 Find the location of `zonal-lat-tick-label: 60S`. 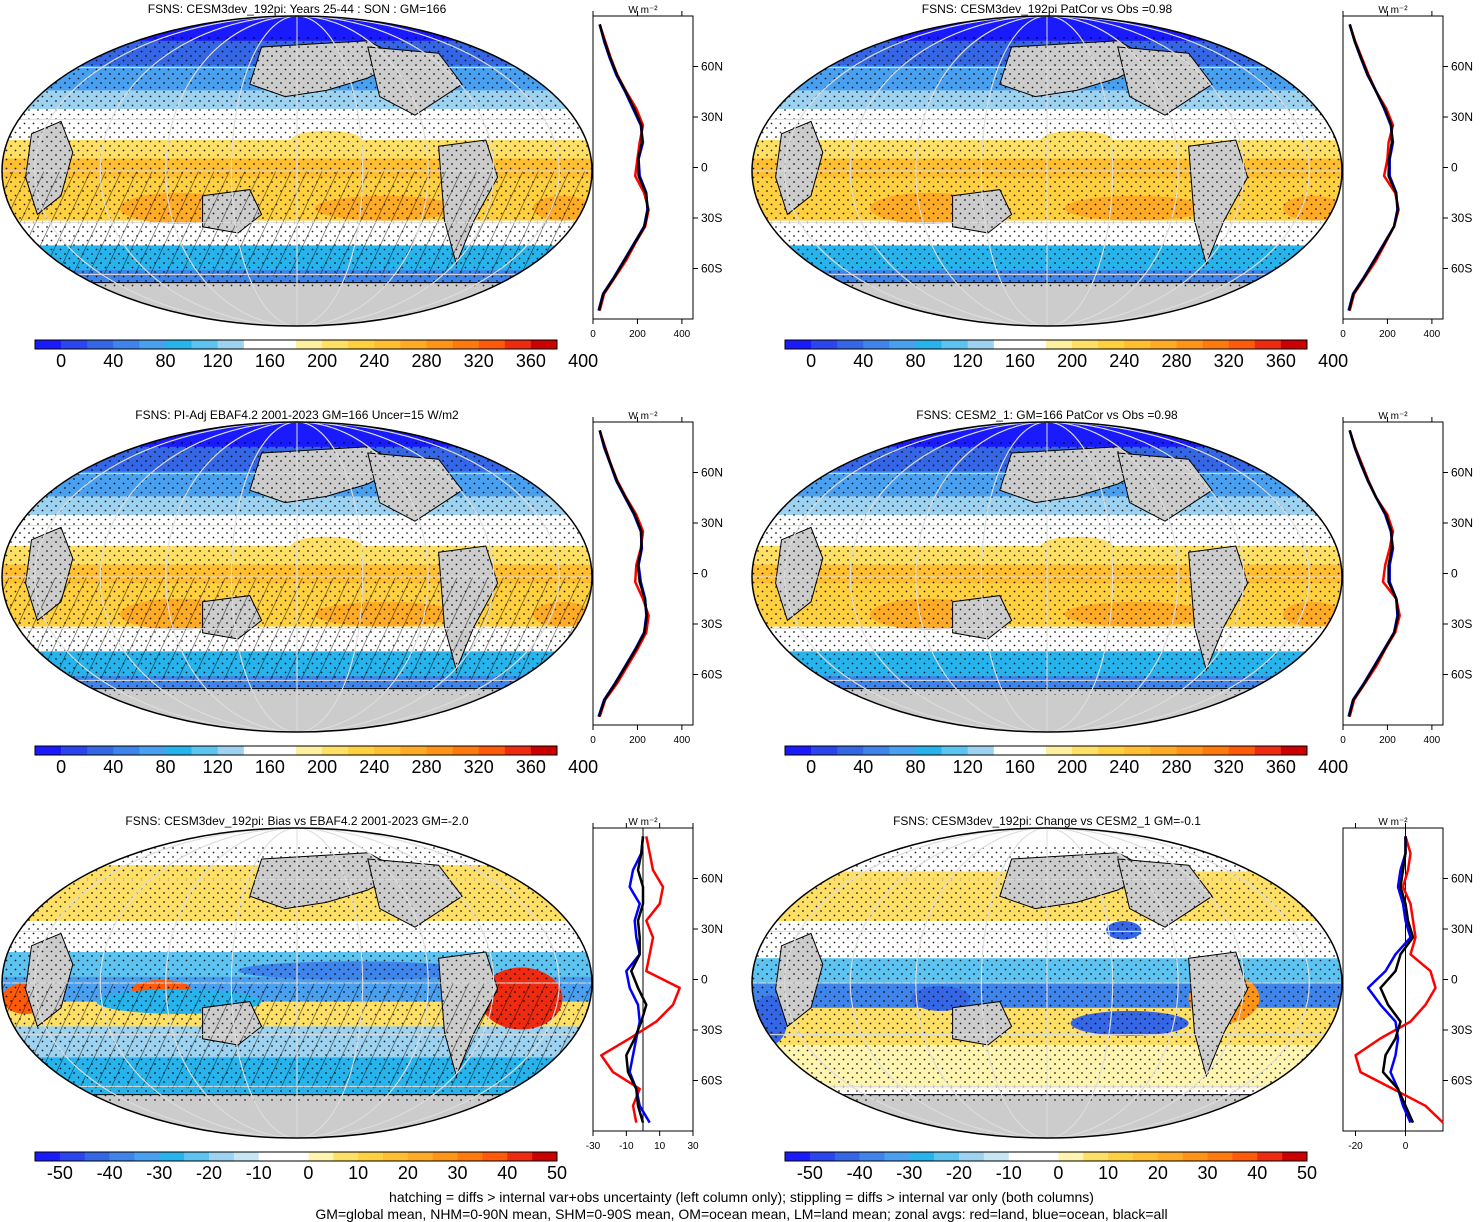

zonal-lat-tick-label: 60S is located at coordinates (1461, 269).